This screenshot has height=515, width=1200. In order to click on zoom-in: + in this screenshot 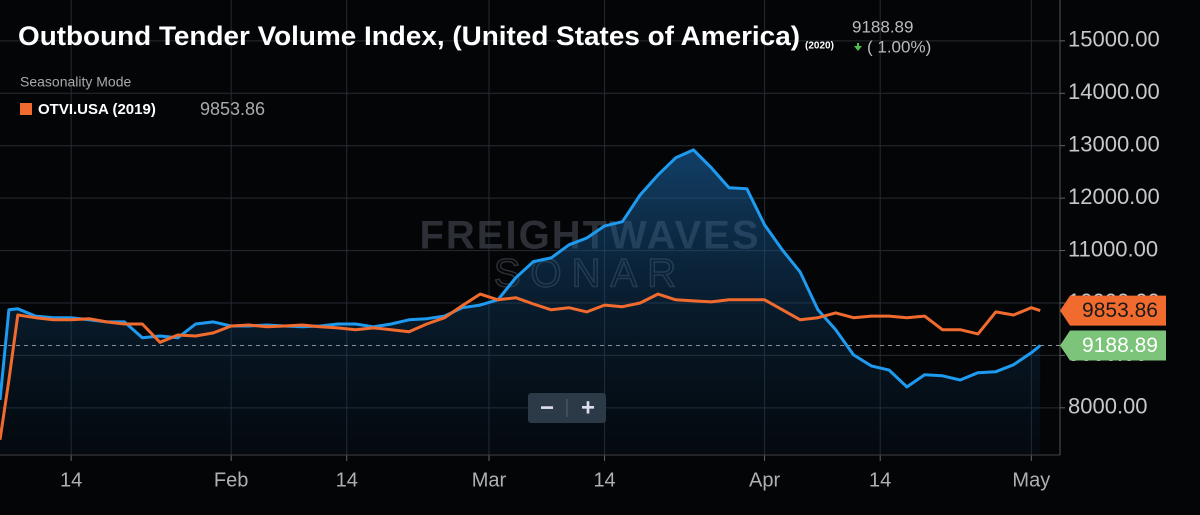, I will do `click(588, 407)`.